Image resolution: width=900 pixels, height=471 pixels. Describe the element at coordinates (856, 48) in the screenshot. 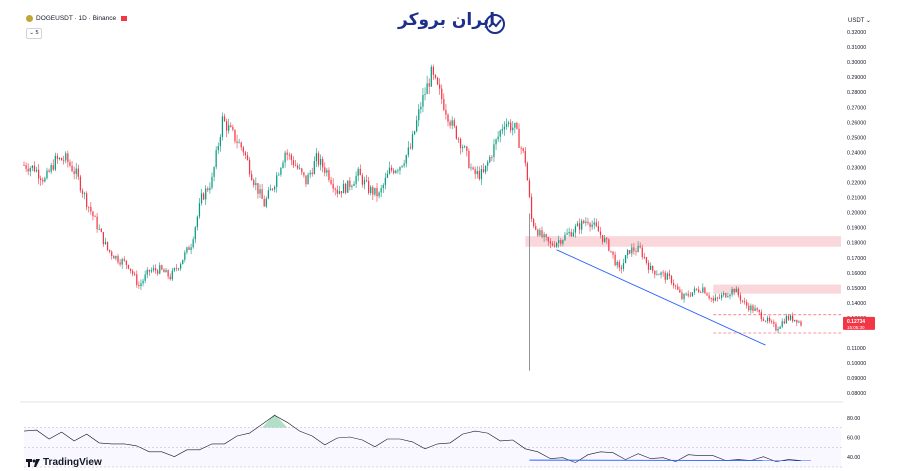

I see `price-tick-label: 0.31000` at that location.